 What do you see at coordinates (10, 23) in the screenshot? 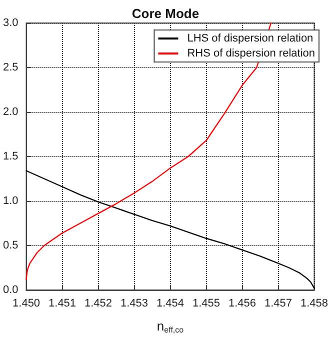
I see `y-tick-label: 3.0` at bounding box center [10, 23].